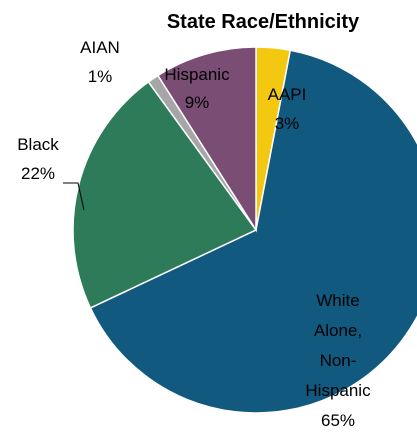 The image size is (417, 443). What do you see at coordinates (206, 139) in the screenshot?
I see `pie-slice-hispanic` at bounding box center [206, 139].